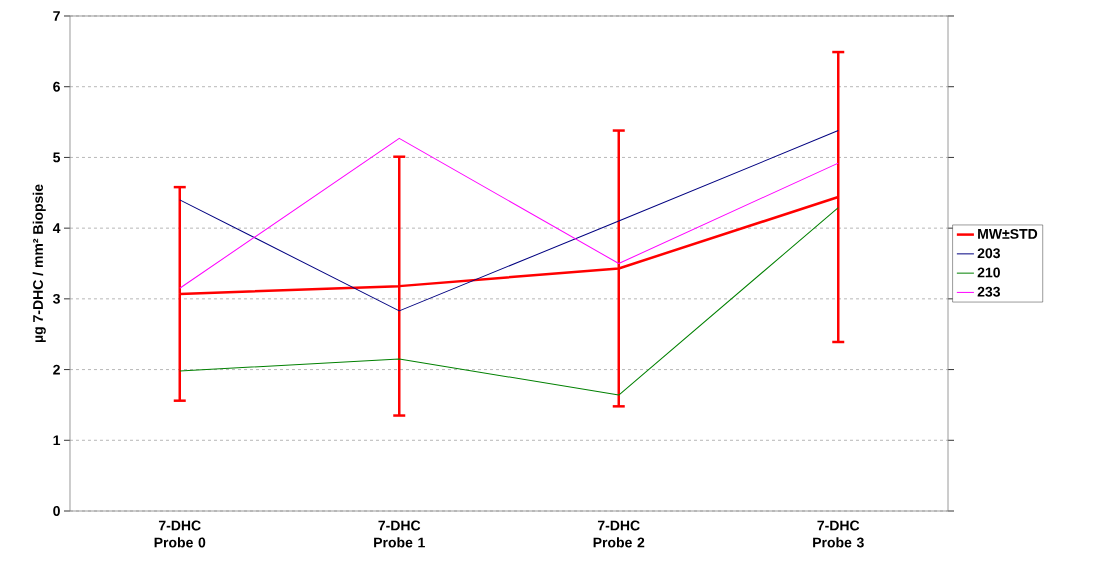 This screenshot has height=584, width=1101. What do you see at coordinates (57, 157) in the screenshot?
I see `y-tick-label: 5` at bounding box center [57, 157].